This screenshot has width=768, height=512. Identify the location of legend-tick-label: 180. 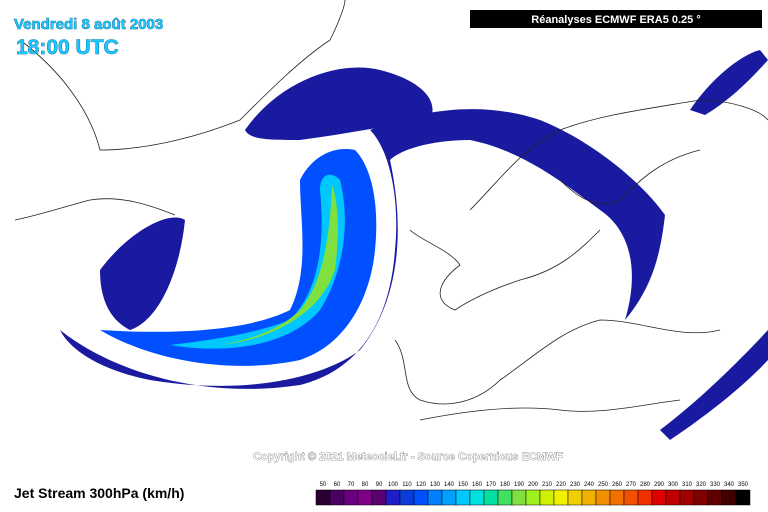
(505, 485).